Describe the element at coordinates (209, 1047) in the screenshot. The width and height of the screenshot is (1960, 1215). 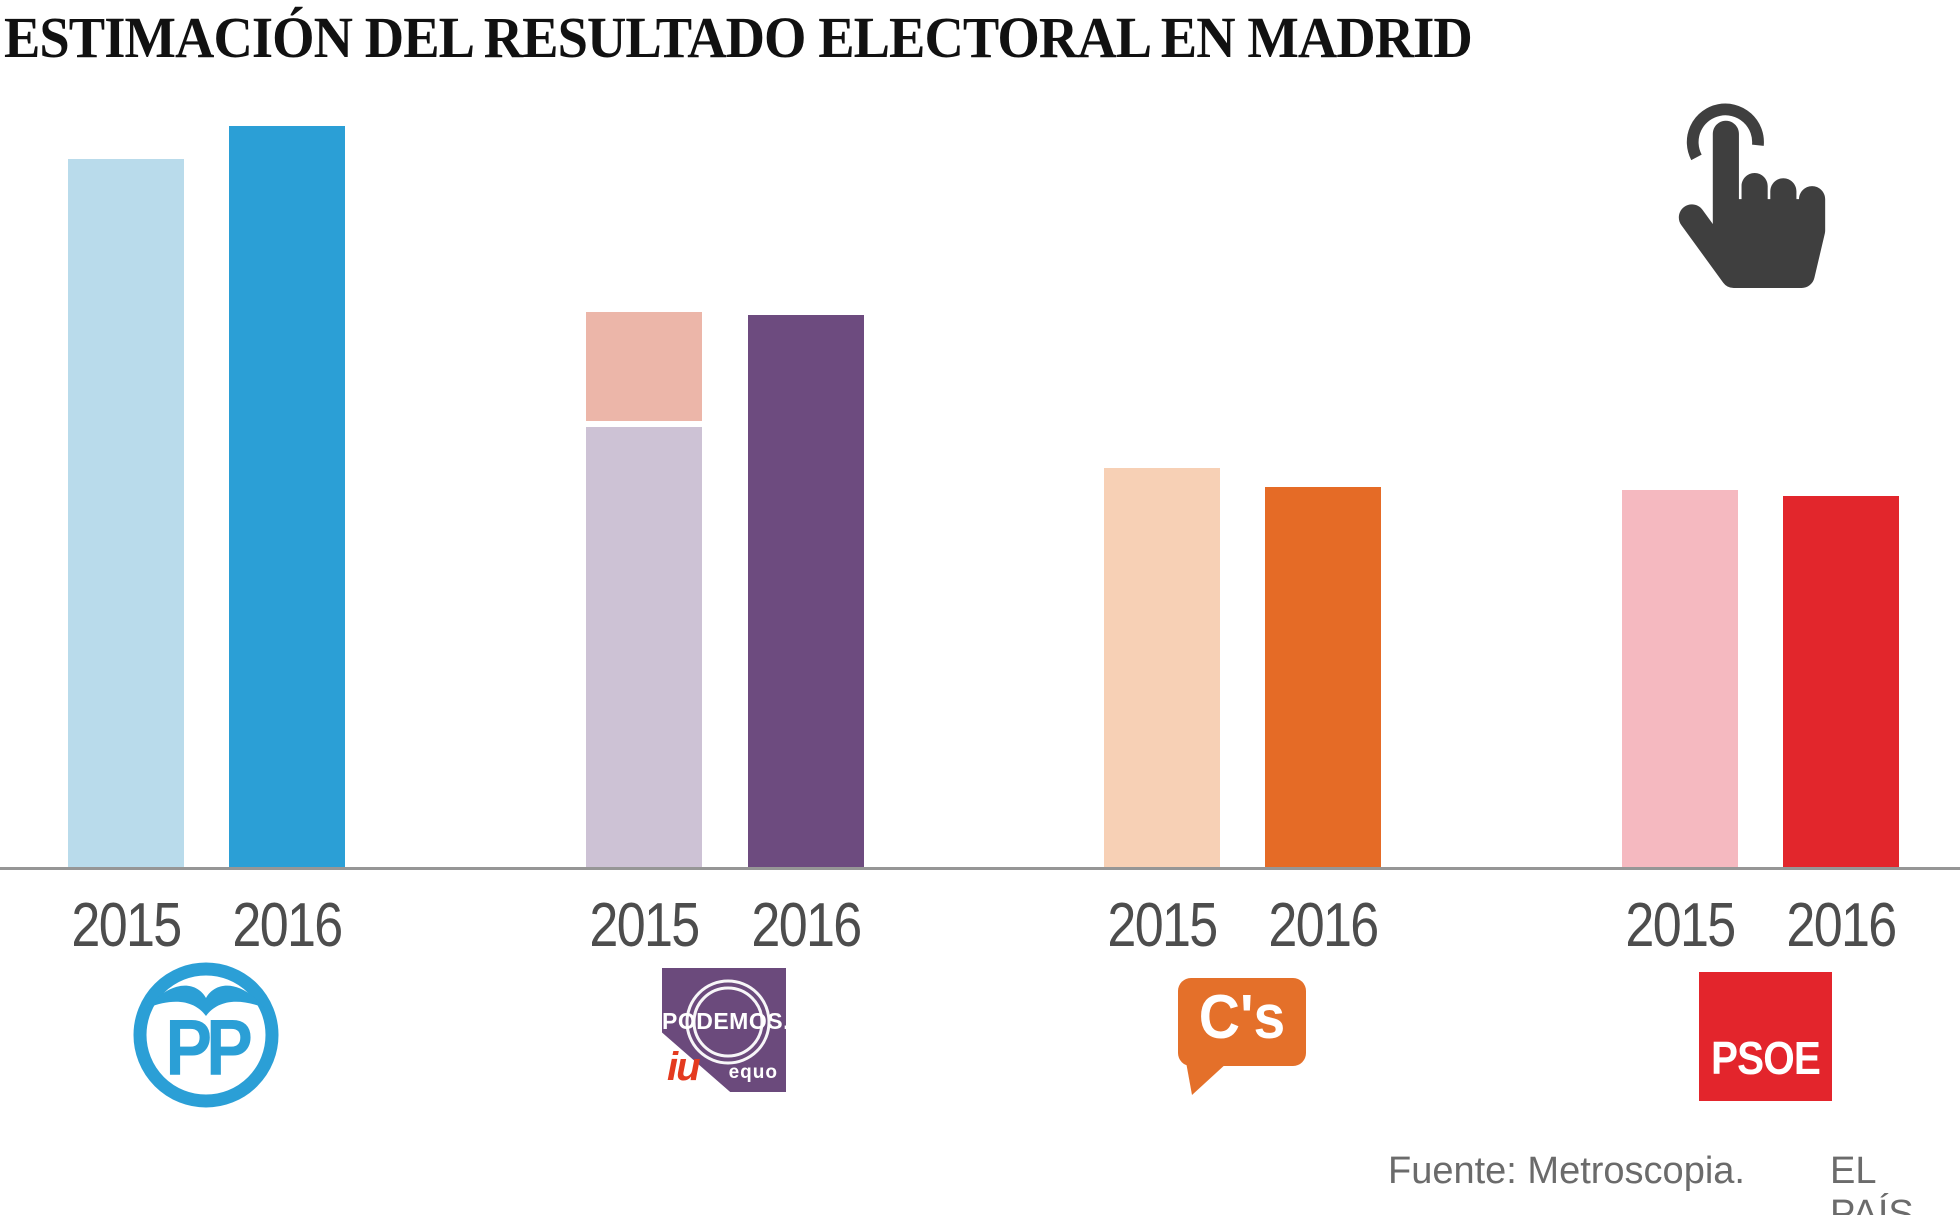
I see `pp-logo-label: PP` at that location.